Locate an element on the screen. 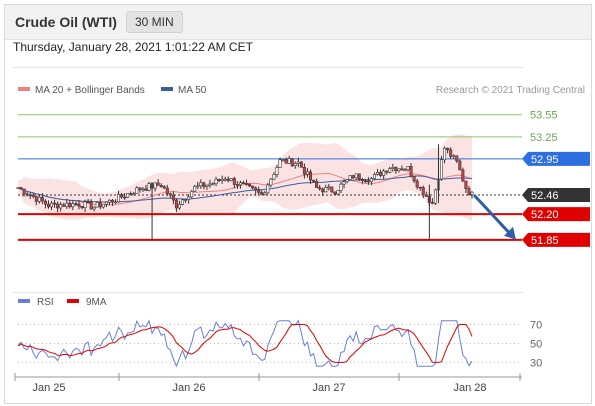 The image size is (595, 406). candles-group is located at coordinates (245, 179).